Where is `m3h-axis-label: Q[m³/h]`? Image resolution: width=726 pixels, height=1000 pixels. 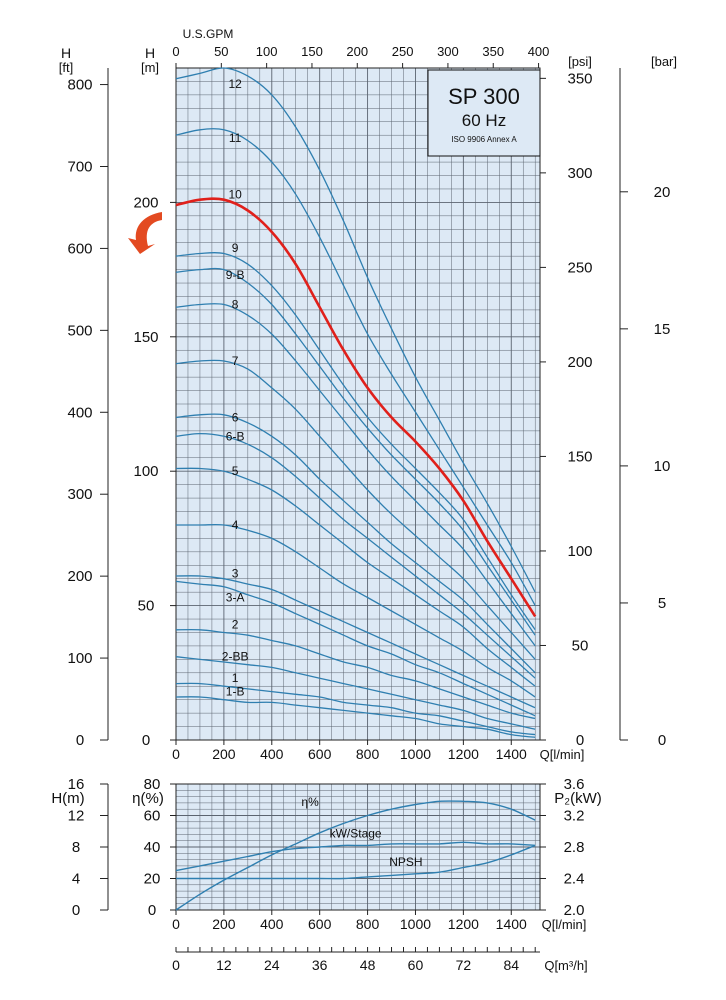
m3h-axis-label: Q[m³/h] is located at coordinates (565, 965).